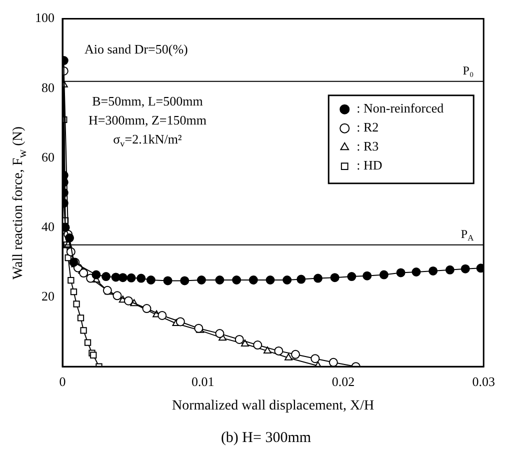  Describe the element at coordinates (62, 381) in the screenshot. I see `x-tick-label: 0` at that location.